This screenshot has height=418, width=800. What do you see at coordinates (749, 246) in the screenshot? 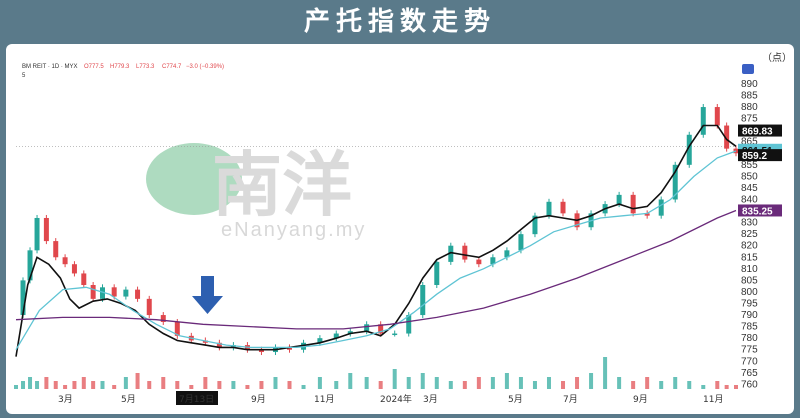
I see `y-tick-label: 820` at bounding box center [749, 246].